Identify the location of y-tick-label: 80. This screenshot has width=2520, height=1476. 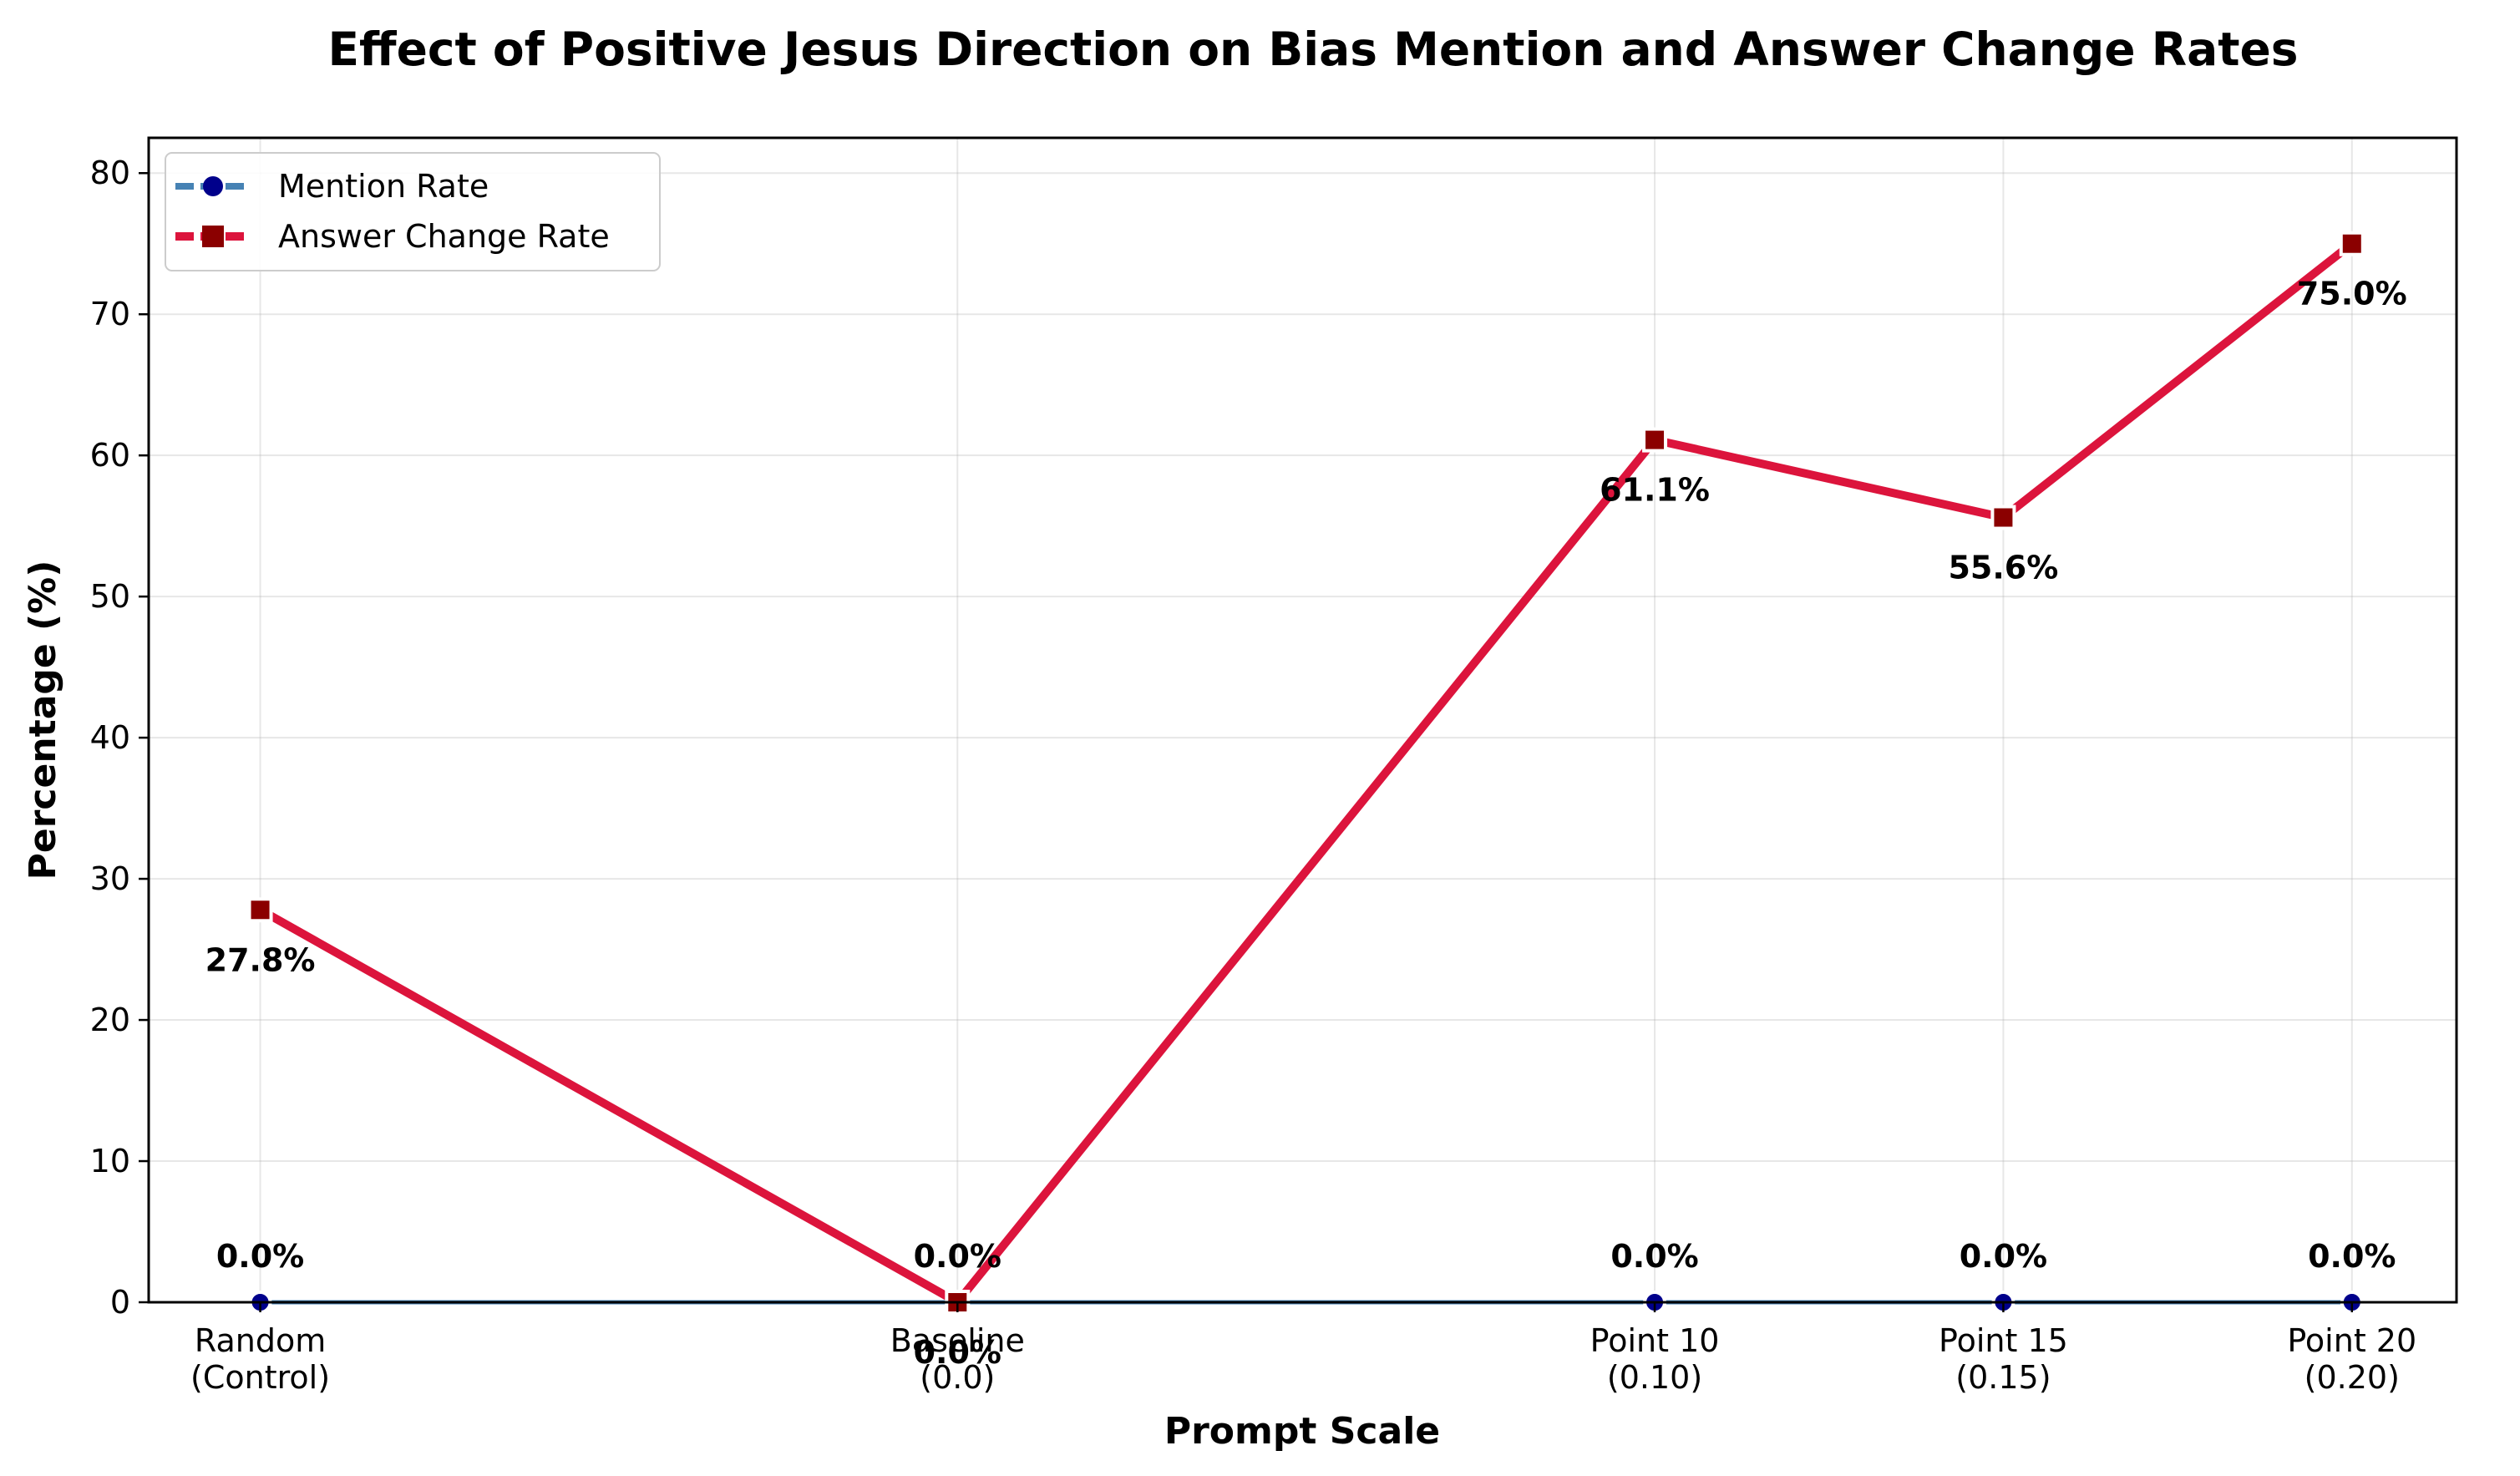
(110, 173).